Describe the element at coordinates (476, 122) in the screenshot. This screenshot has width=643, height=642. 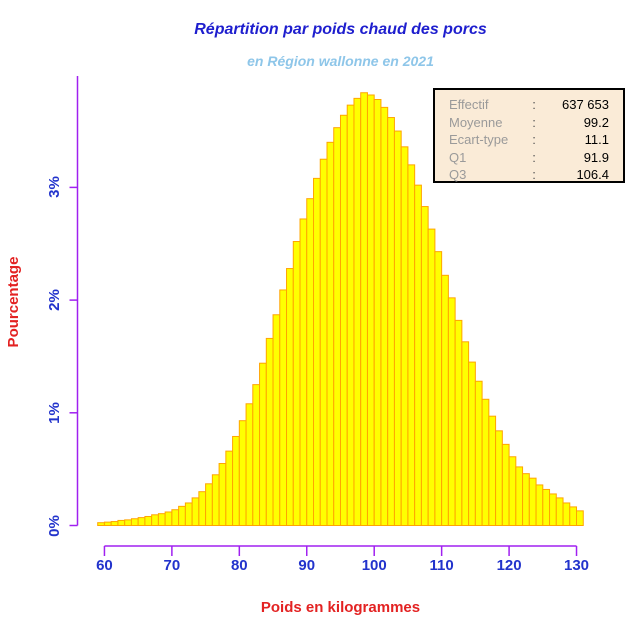
I see `stats-label: Moyenne` at that location.